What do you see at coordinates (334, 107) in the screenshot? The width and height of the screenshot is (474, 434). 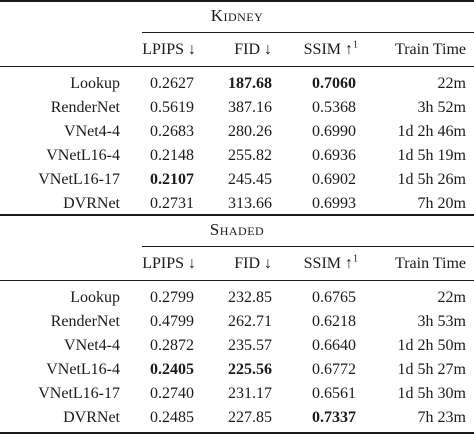 I see `cell-ssim: 0.5368` at bounding box center [334, 107].